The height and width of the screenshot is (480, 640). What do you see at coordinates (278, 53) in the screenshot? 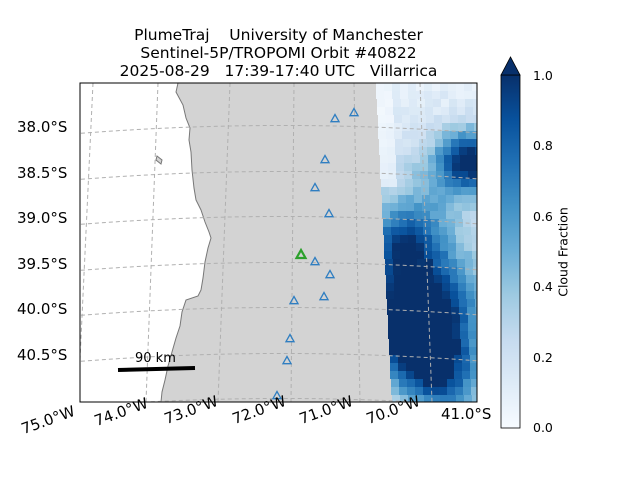
I see `title-line-2: Sentinel-5P/TROPOMI Orbit #40822` at bounding box center [278, 53].